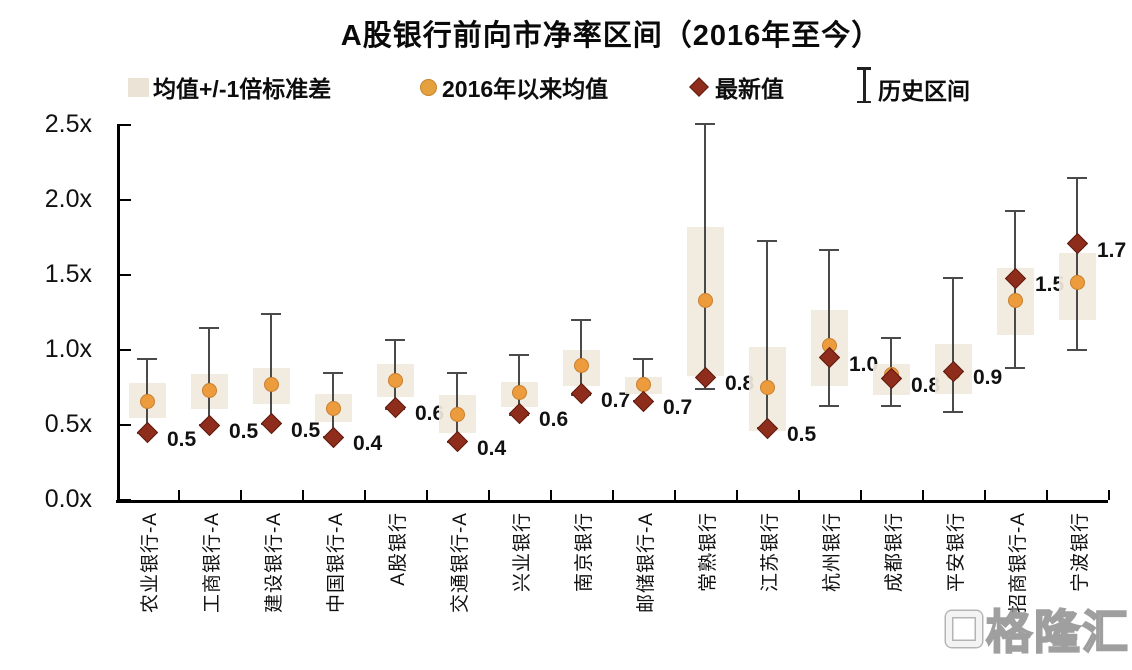 This screenshot has width=1132, height=670. I want to click on y-tick-label: 2.5x, so click(68, 124).